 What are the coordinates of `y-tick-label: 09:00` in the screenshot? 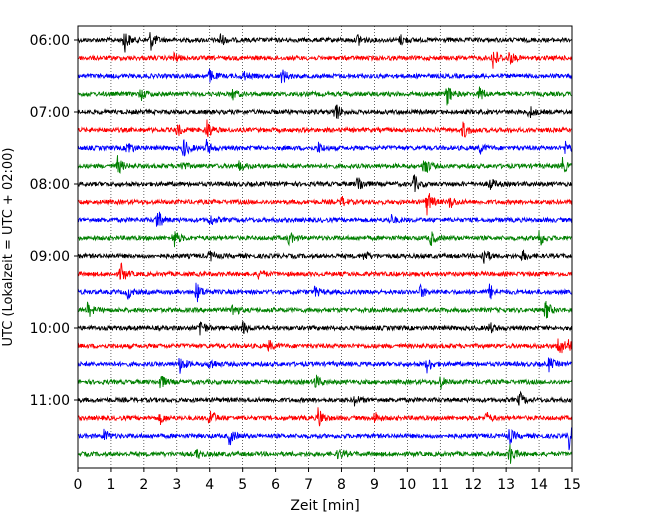 It's located at (50, 257).